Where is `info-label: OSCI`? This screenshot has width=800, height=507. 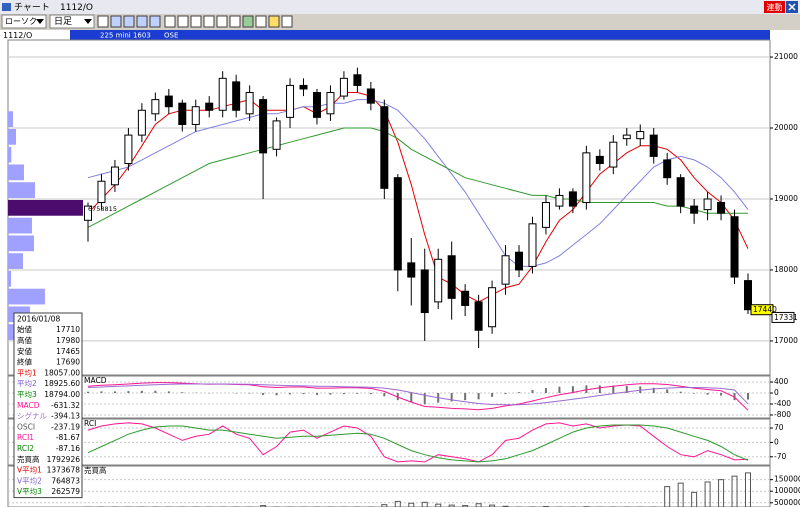 info-label: OSCI is located at coordinates (26, 426).